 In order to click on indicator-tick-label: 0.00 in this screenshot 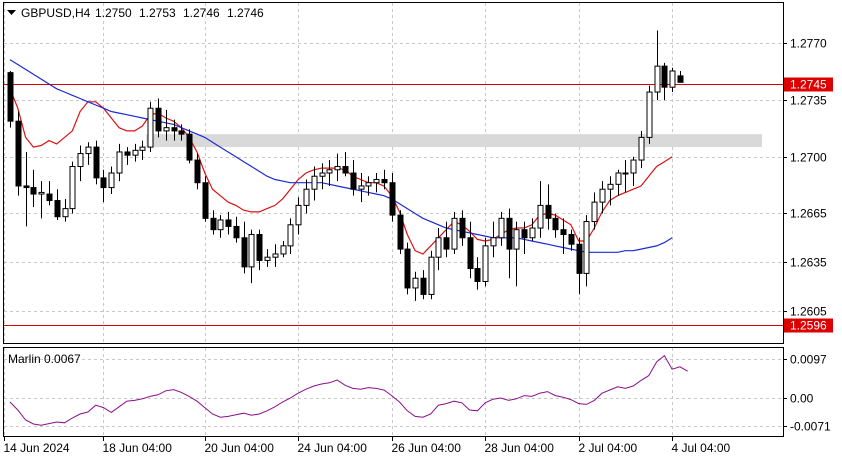, I will do `click(802, 399)`.